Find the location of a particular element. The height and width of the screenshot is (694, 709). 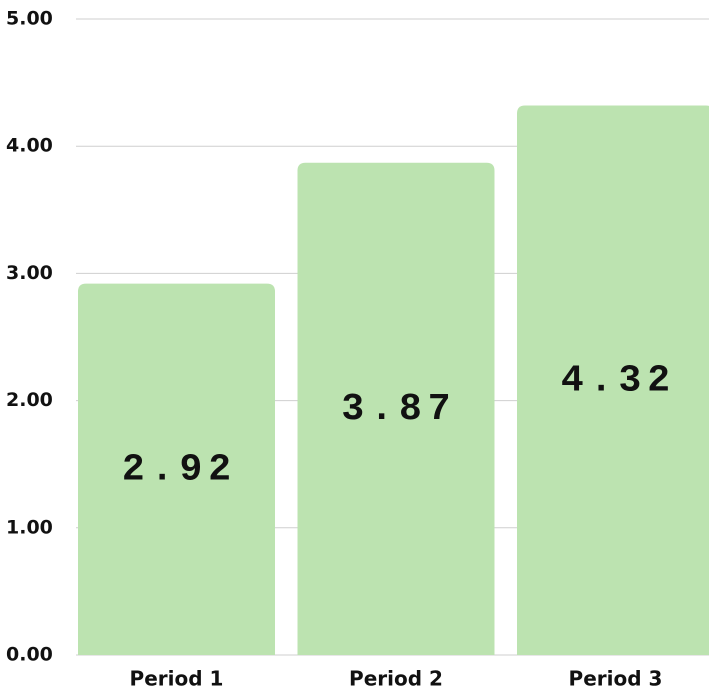

x-tick-label: Period 3 is located at coordinates (616, 679).